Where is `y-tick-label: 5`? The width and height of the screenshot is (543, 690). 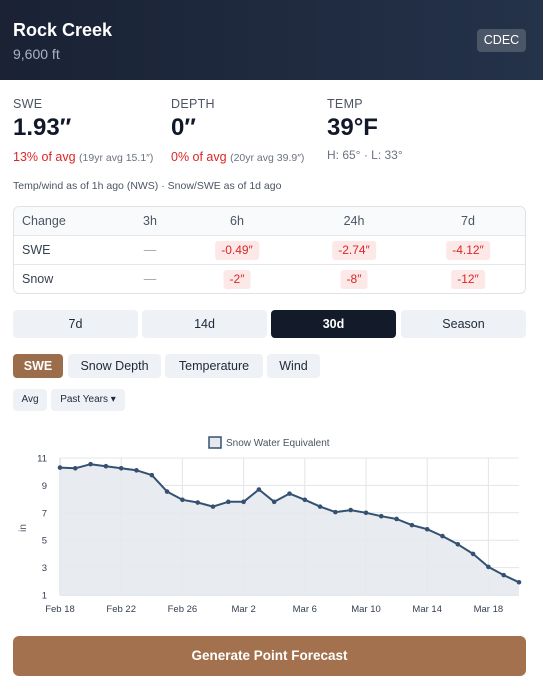 y-tick-label: 5 is located at coordinates (44, 541).